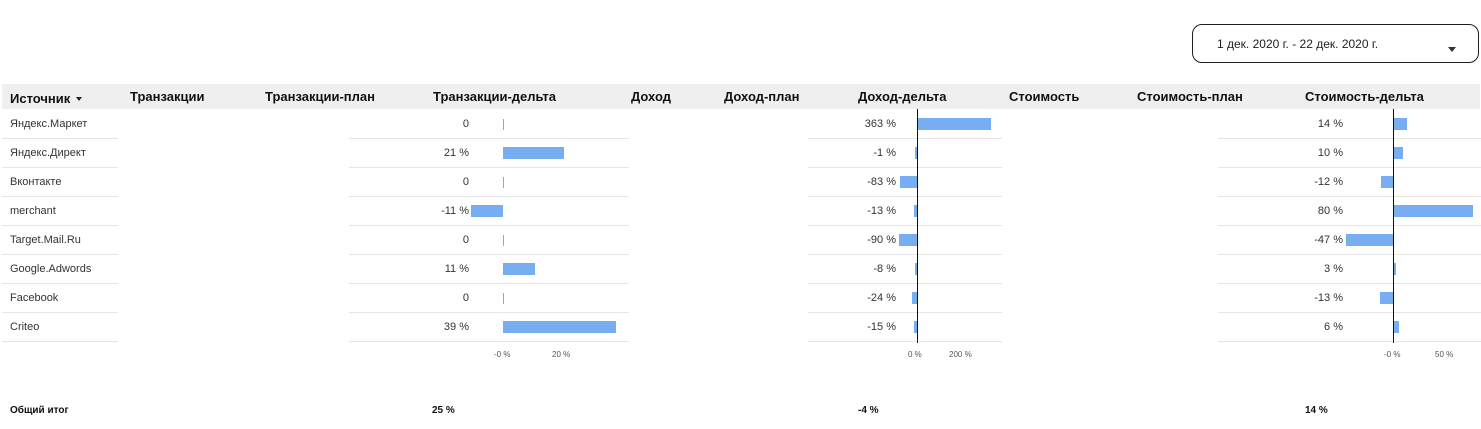 Image resolution: width=1481 pixels, height=429 pixels. I want to click on date-range-label: 1 дек. 2020 г. - 22 дек. 2020 г., so click(1298, 44).